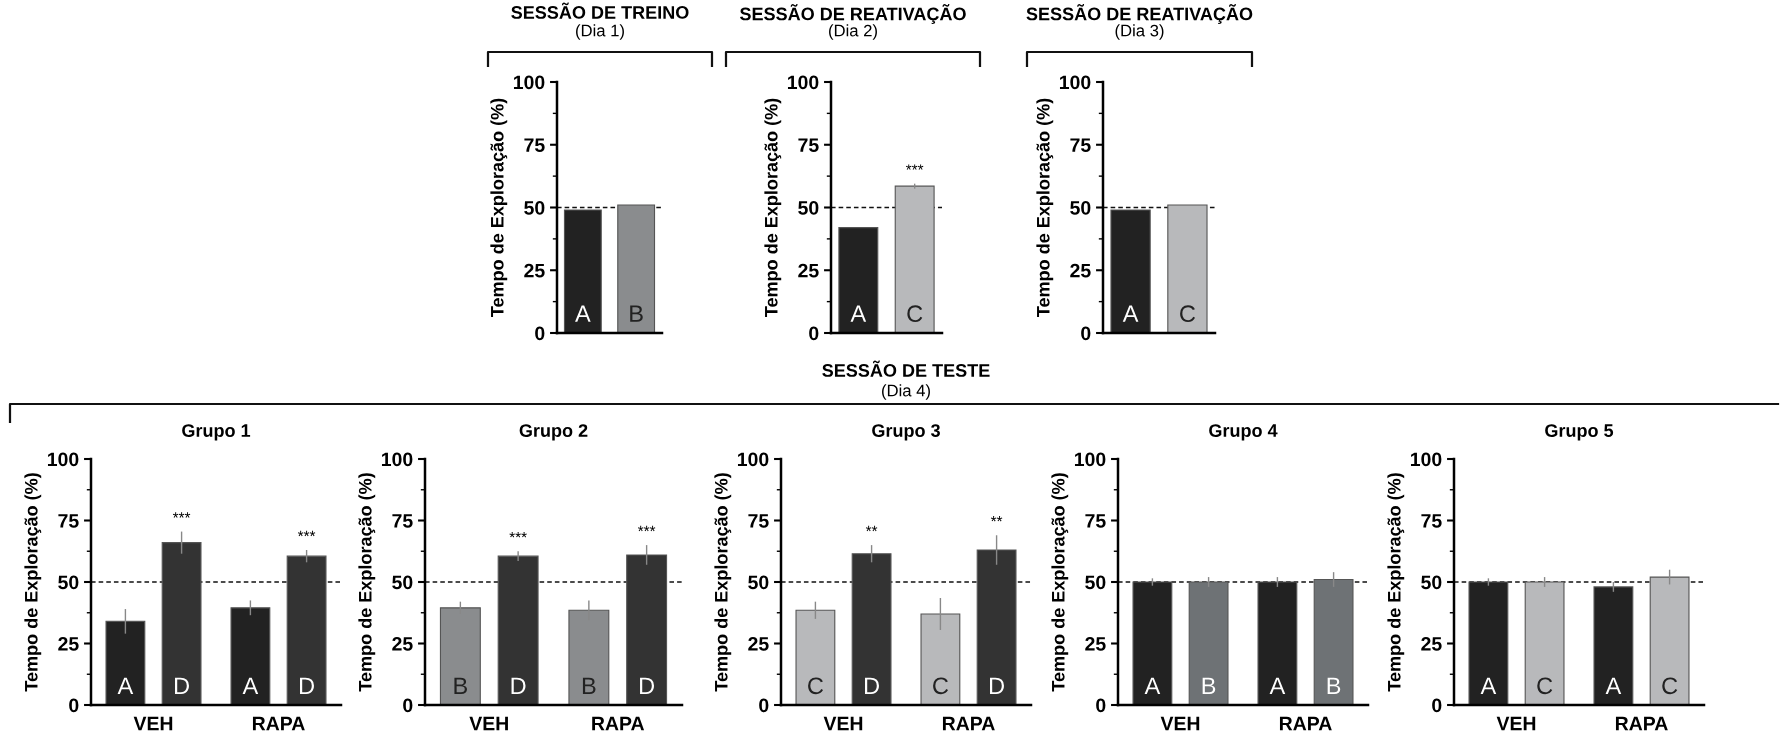 This screenshot has width=1780, height=740. What do you see at coordinates (906, 392) in the screenshot?
I see `text: (Dia 4)` at bounding box center [906, 392].